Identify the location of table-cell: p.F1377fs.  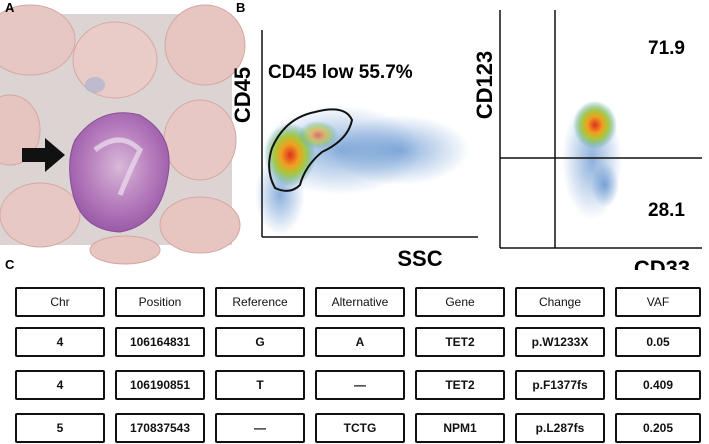
(560, 385).